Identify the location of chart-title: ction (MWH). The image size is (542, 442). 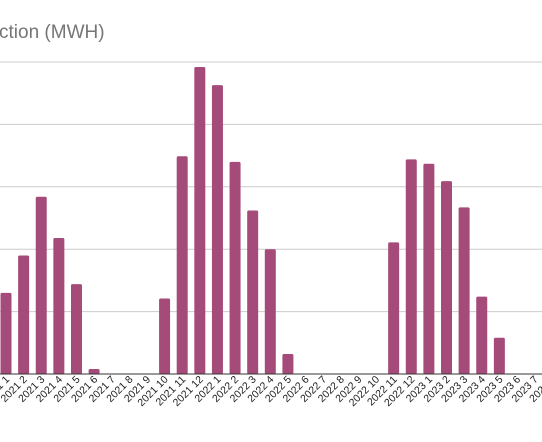
(52, 32).